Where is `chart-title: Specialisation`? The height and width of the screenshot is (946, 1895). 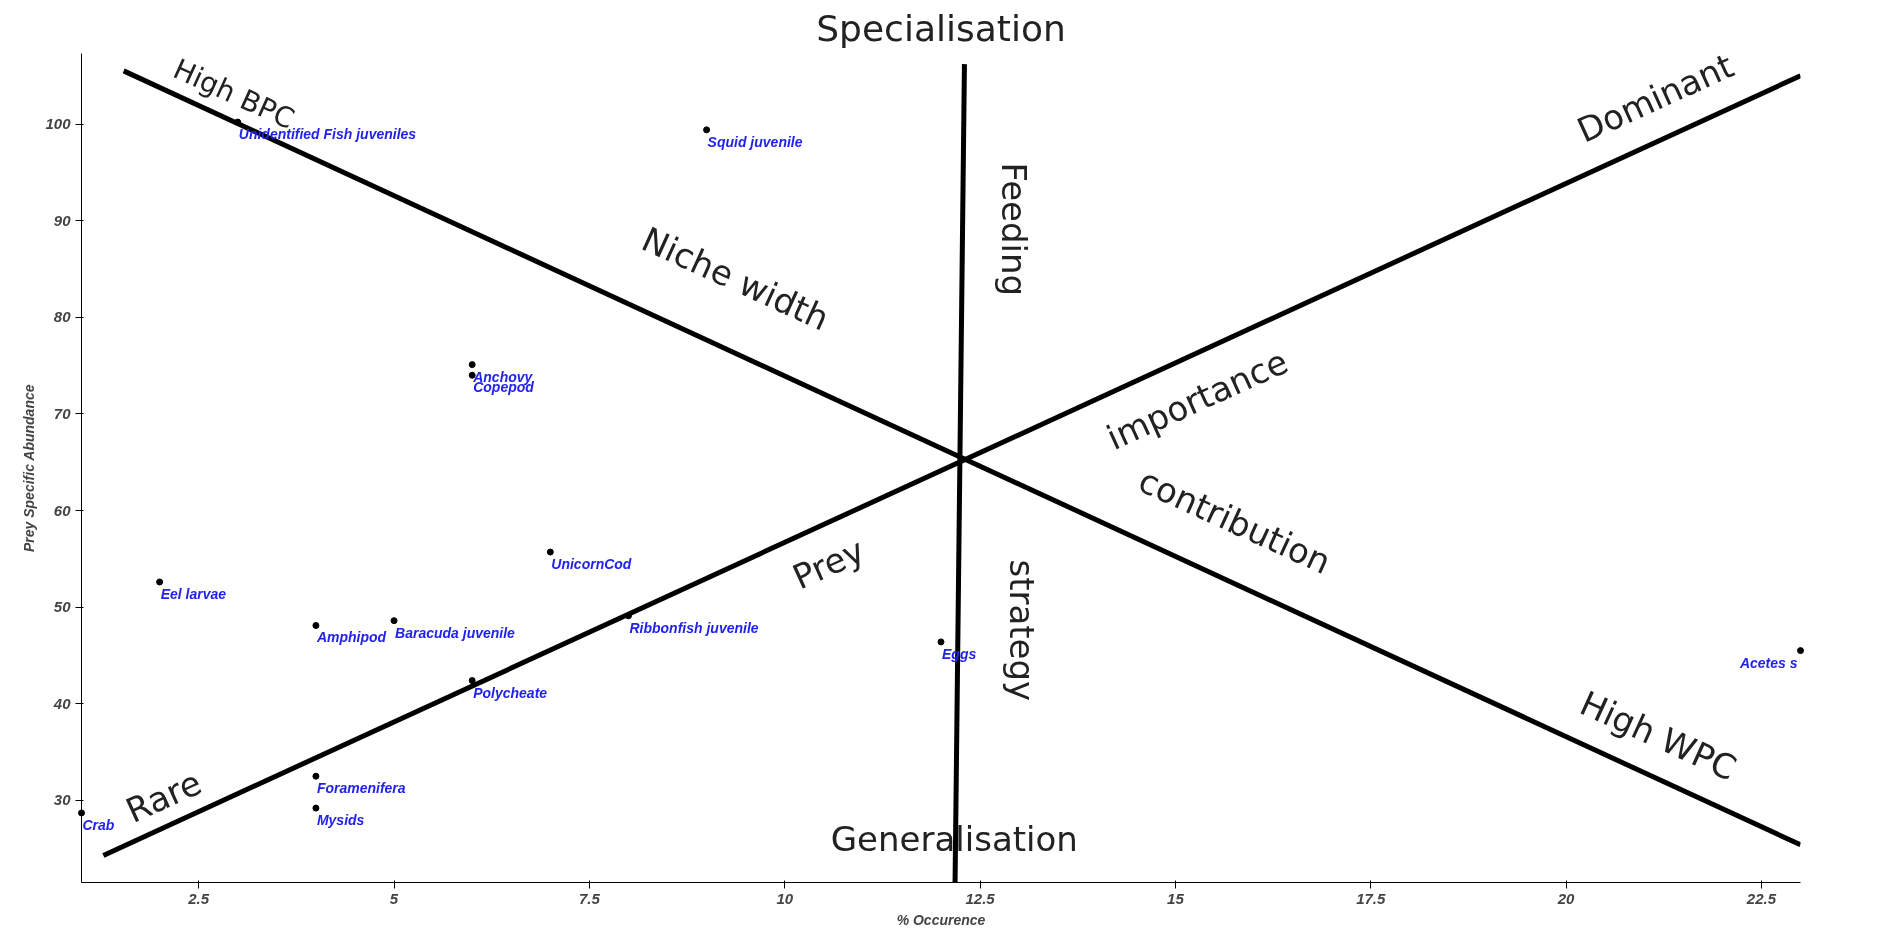
chart-title: Specialisation is located at coordinates (941, 28).